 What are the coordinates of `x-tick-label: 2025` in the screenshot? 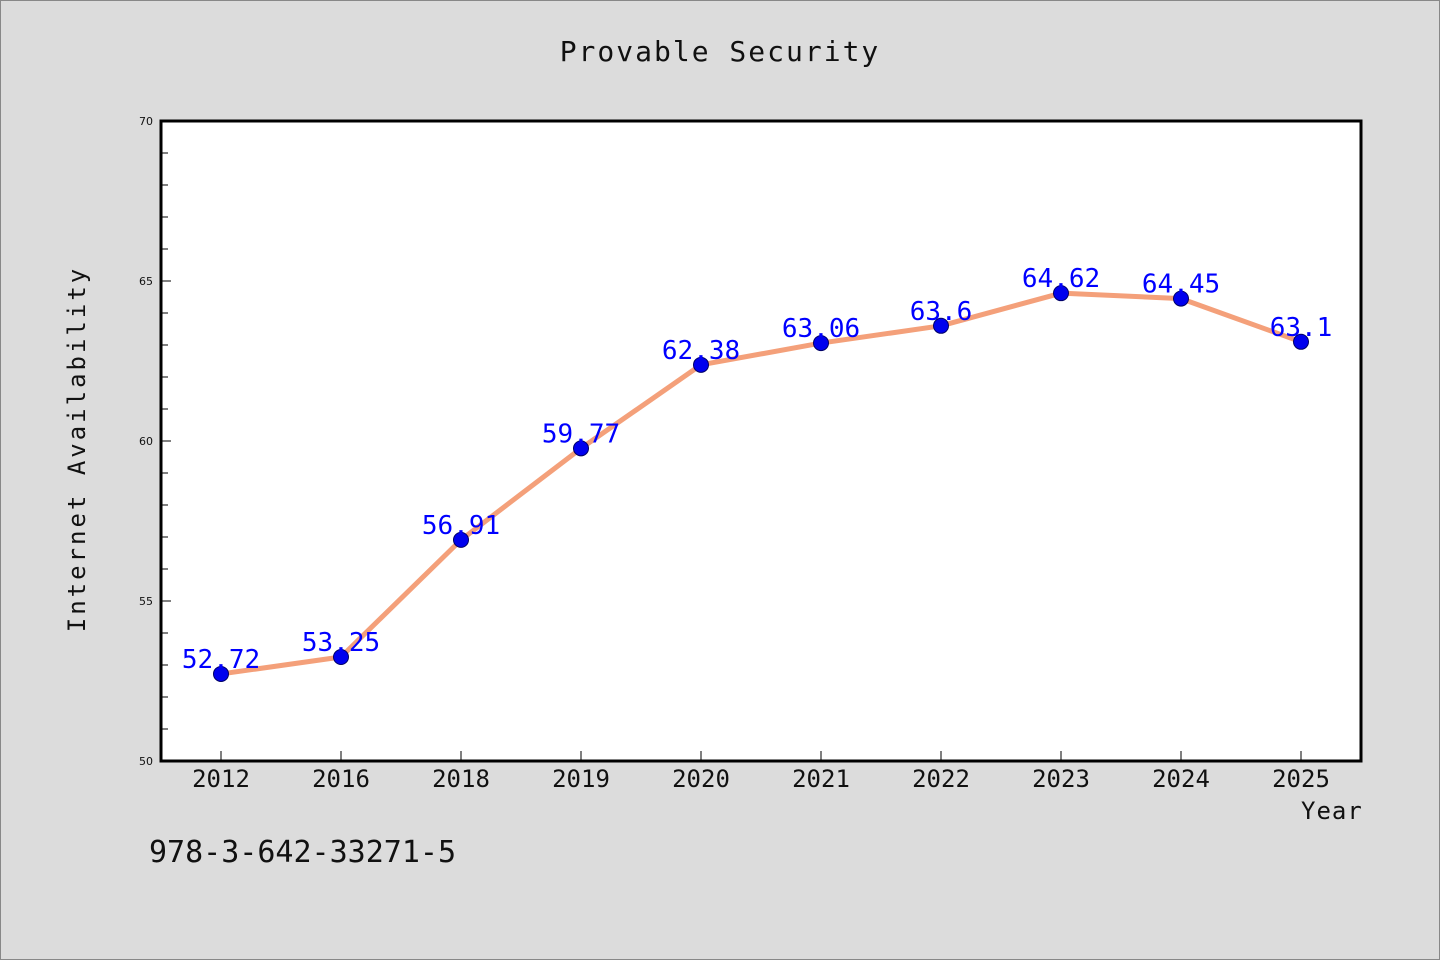 It's located at (1301, 779).